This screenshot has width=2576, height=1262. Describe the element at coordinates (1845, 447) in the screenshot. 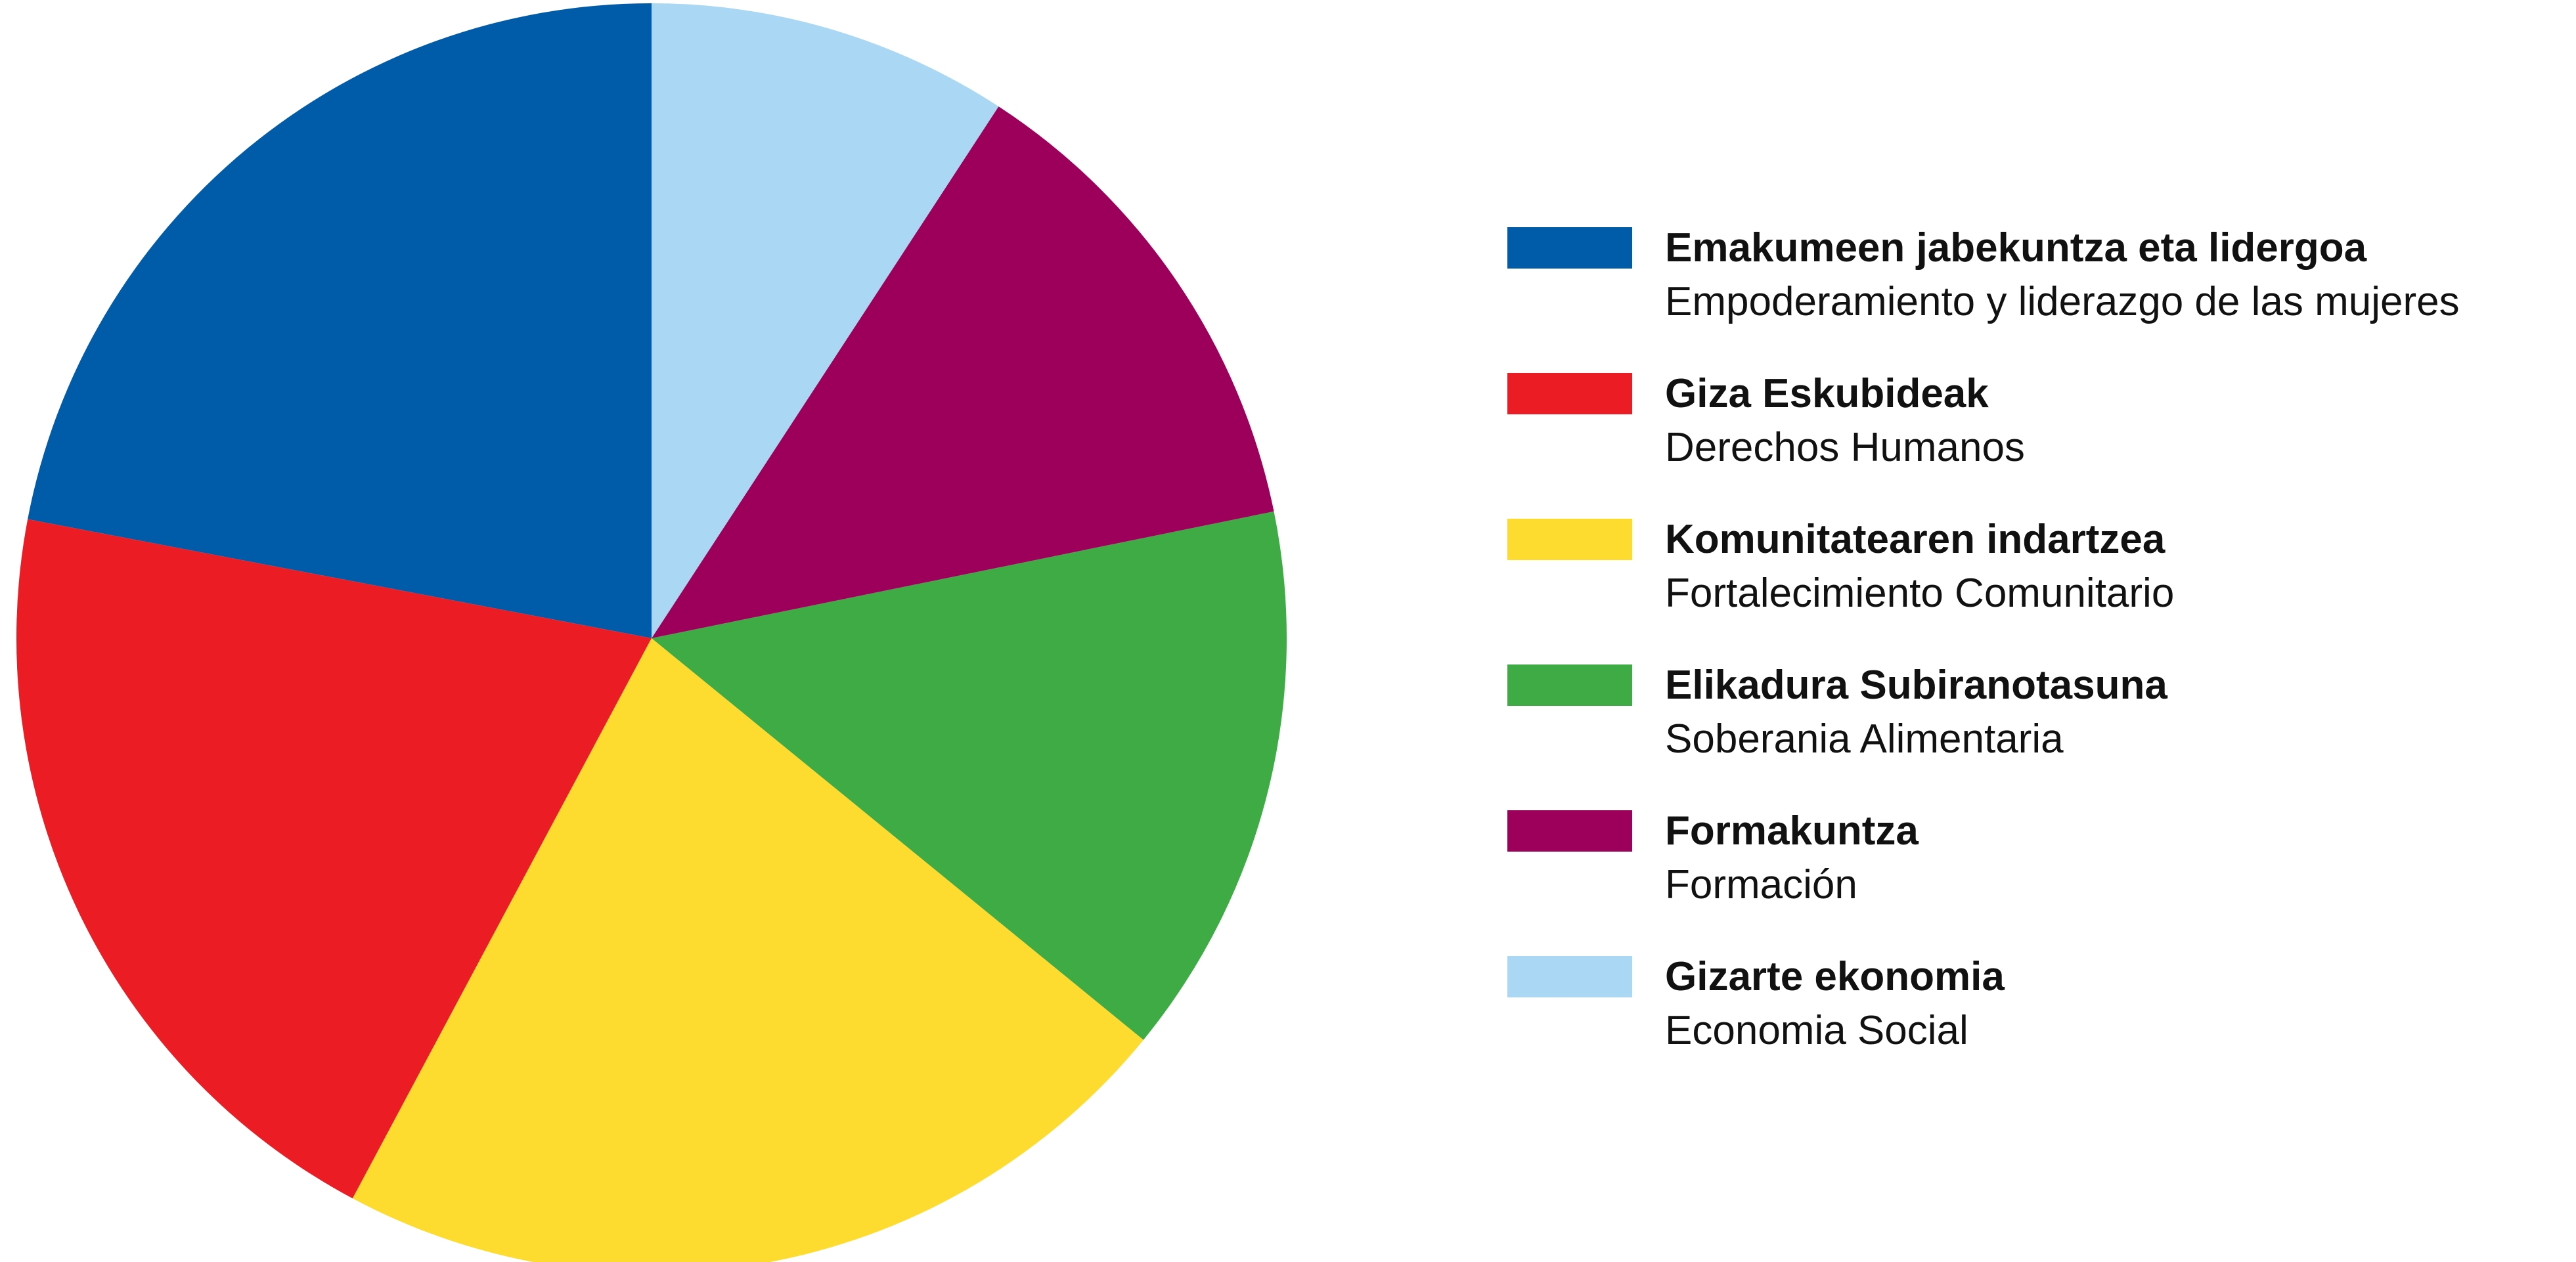

I see `legend-translation: Derechos Humanos` at that location.